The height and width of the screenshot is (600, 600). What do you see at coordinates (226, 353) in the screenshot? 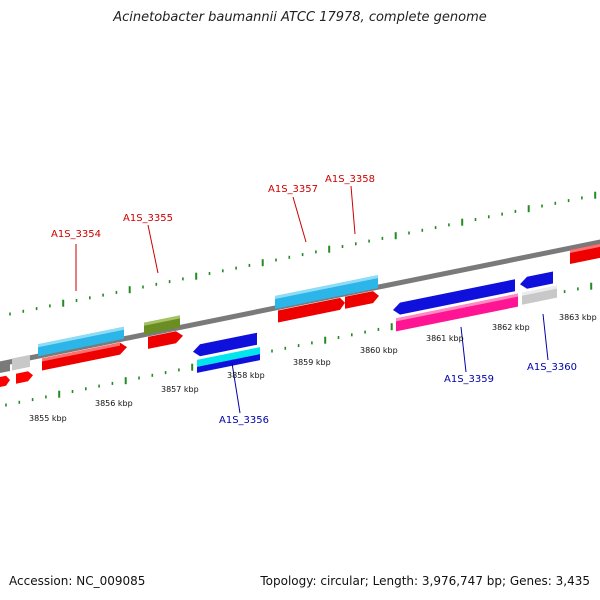
I see `gene-A1S_3356-block` at bounding box center [226, 353].